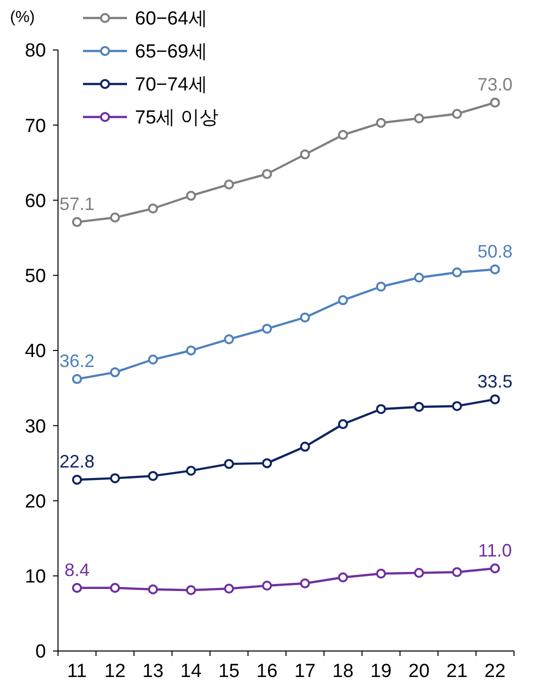 Image resolution: width=534 pixels, height=686 pixels. Describe the element at coordinates (35, 351) in the screenshot. I see `y-tick-label: 40` at that location.